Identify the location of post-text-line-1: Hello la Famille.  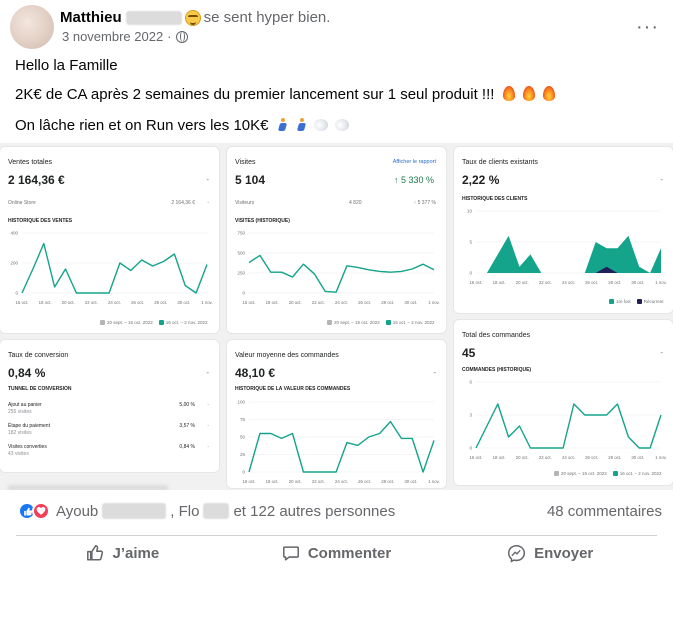
(66, 65).